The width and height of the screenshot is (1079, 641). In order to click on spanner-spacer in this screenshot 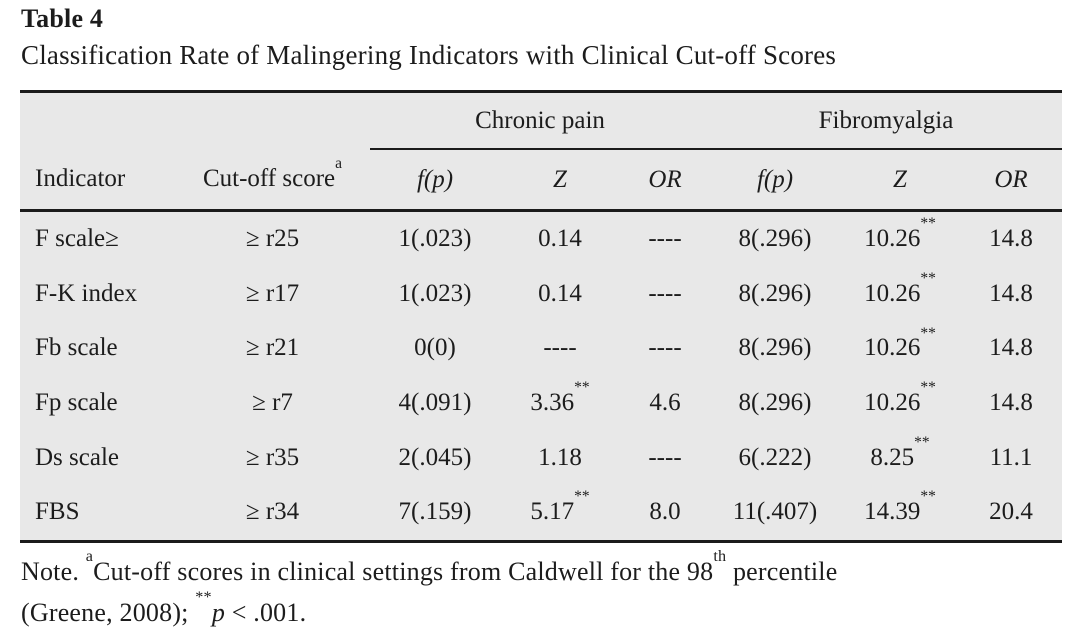, I will do `click(195, 121)`.